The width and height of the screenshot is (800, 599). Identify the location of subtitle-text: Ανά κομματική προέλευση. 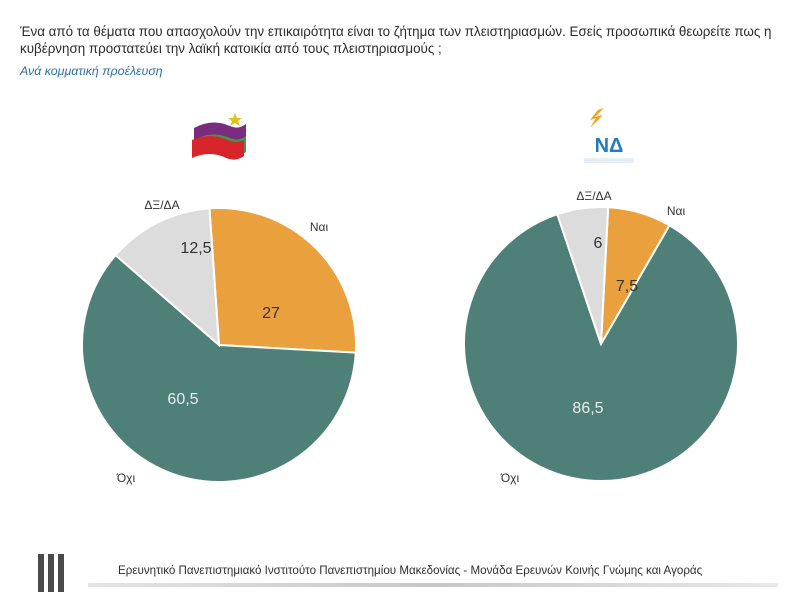
(91, 71).